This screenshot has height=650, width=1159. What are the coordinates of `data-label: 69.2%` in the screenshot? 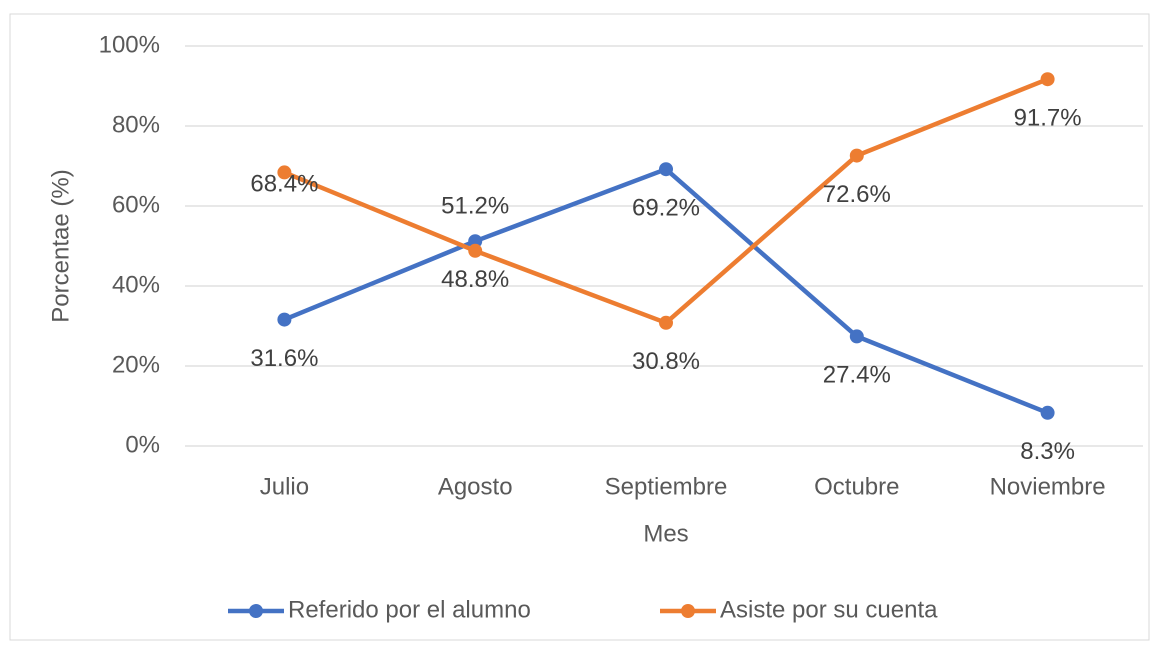 It's located at (666, 208).